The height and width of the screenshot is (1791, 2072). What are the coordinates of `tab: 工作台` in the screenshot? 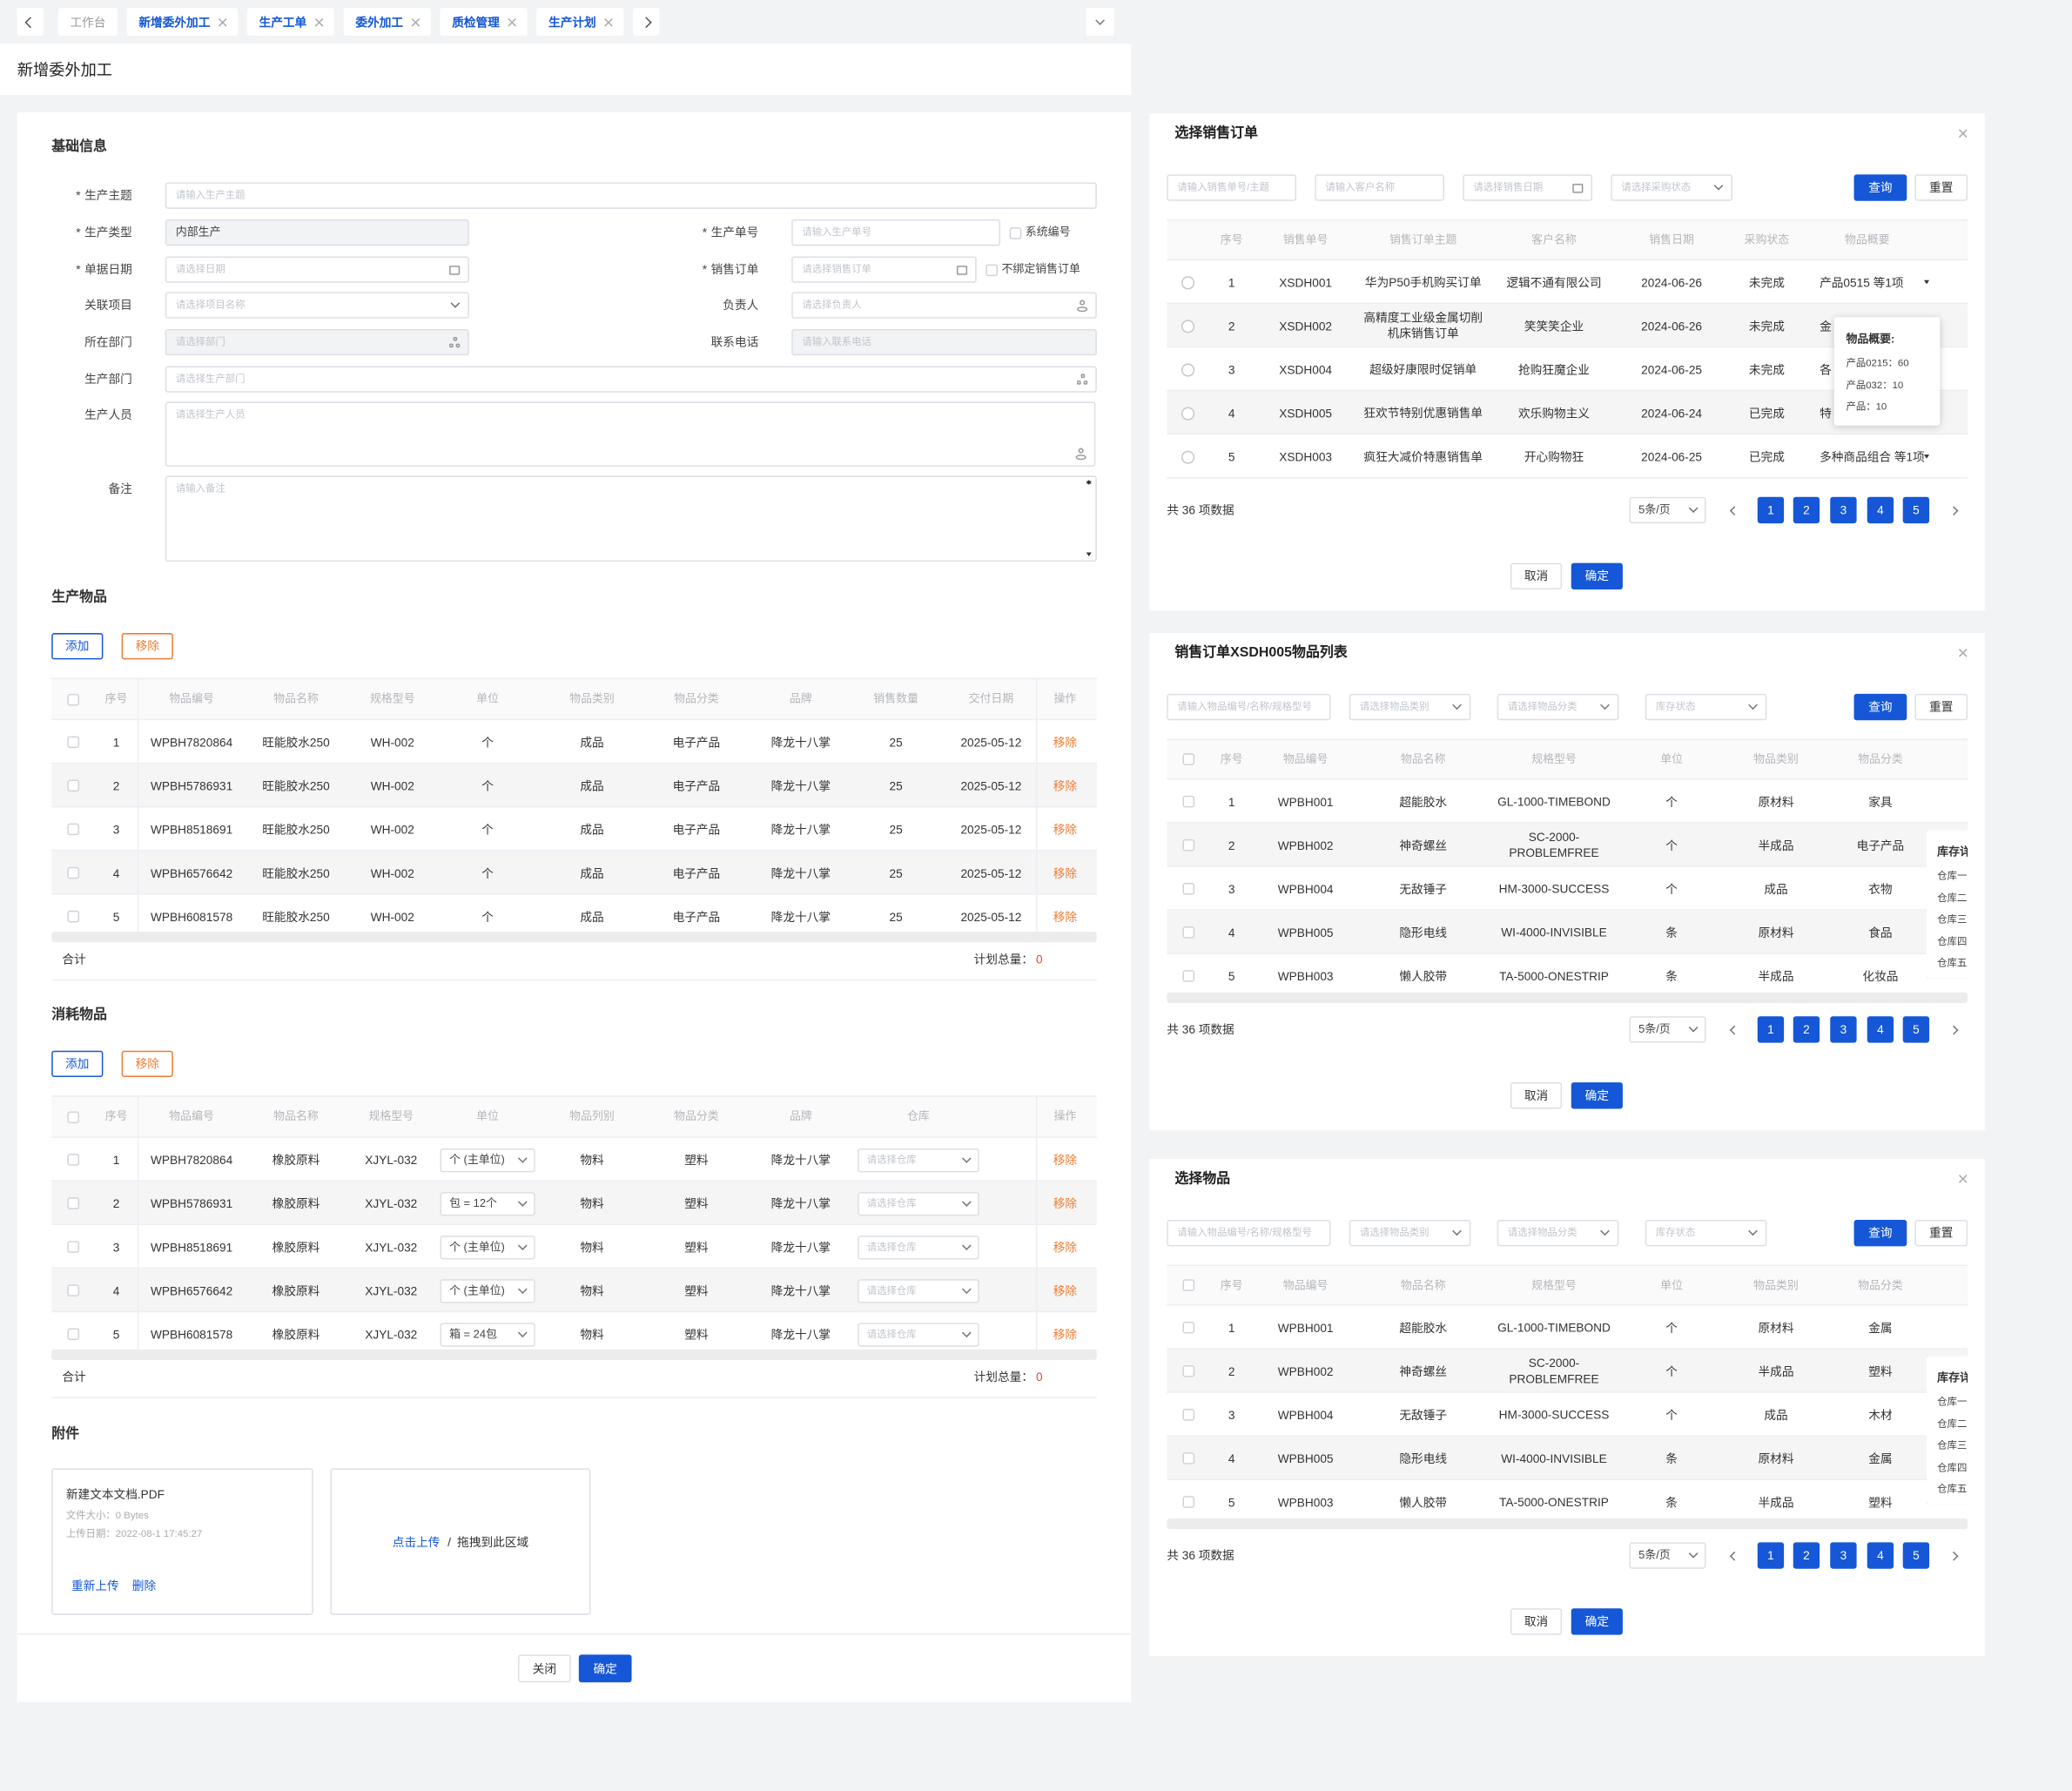 It's located at (87, 22).